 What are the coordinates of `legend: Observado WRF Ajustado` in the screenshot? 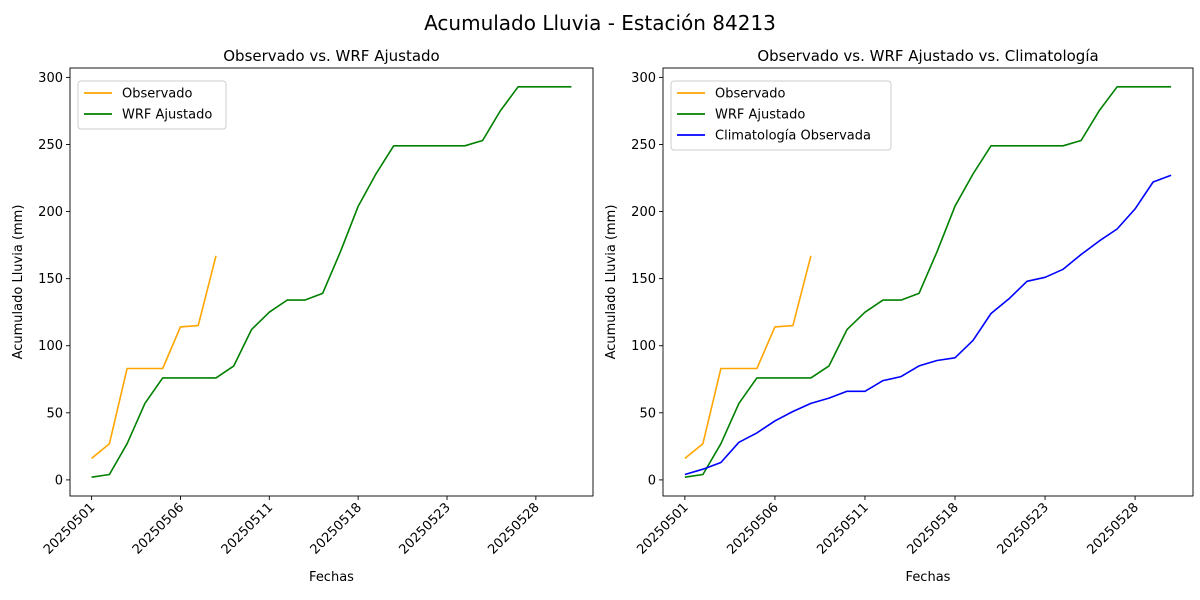 It's located at (152, 105).